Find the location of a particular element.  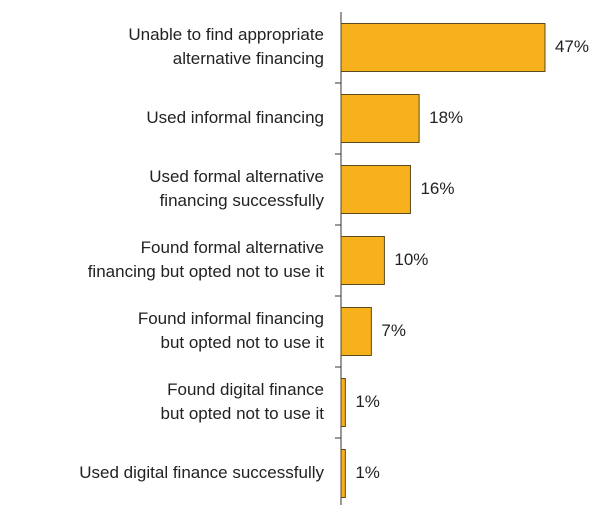

category-label: Found informal financing is located at coordinates (231, 318).